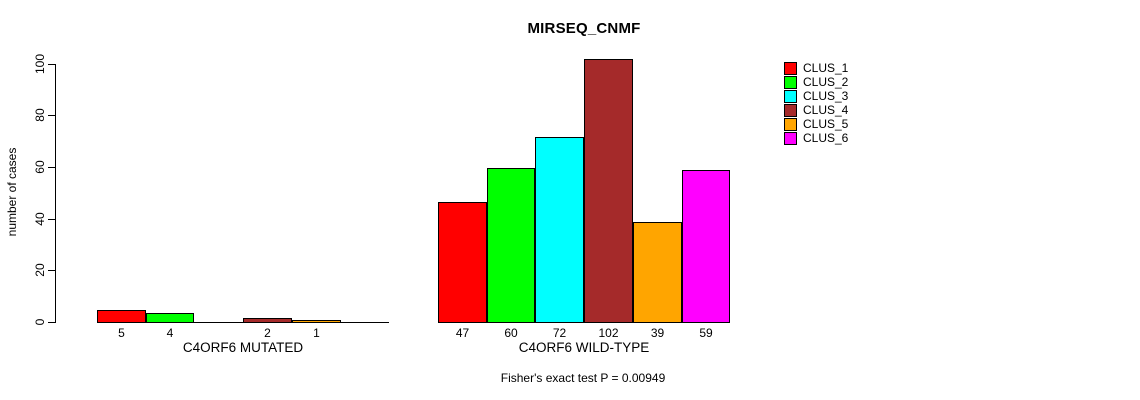 This screenshot has height=400, width=1140. I want to click on legend-item: CLUS_2, so click(816, 82).